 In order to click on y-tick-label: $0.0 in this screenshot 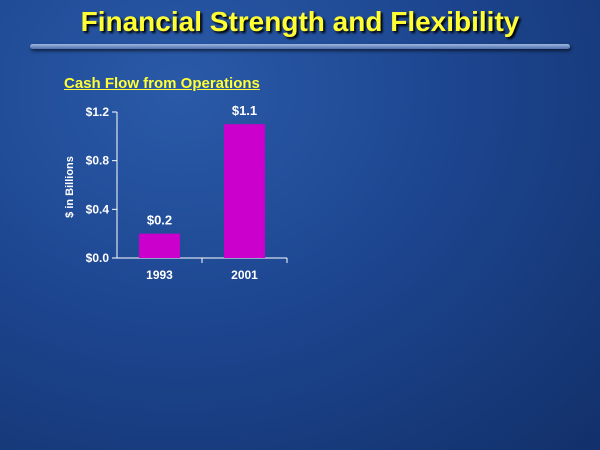, I will do `click(98, 258)`.